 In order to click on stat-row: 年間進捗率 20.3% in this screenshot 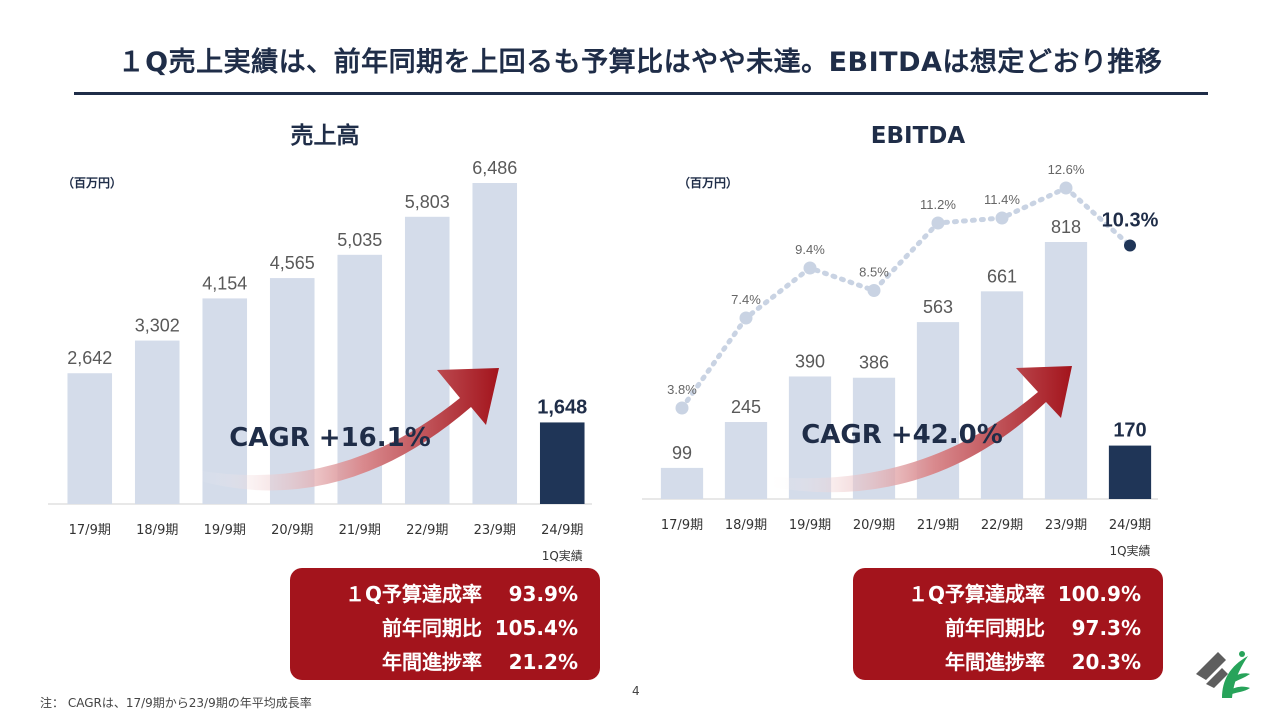, I will do `click(997, 662)`.